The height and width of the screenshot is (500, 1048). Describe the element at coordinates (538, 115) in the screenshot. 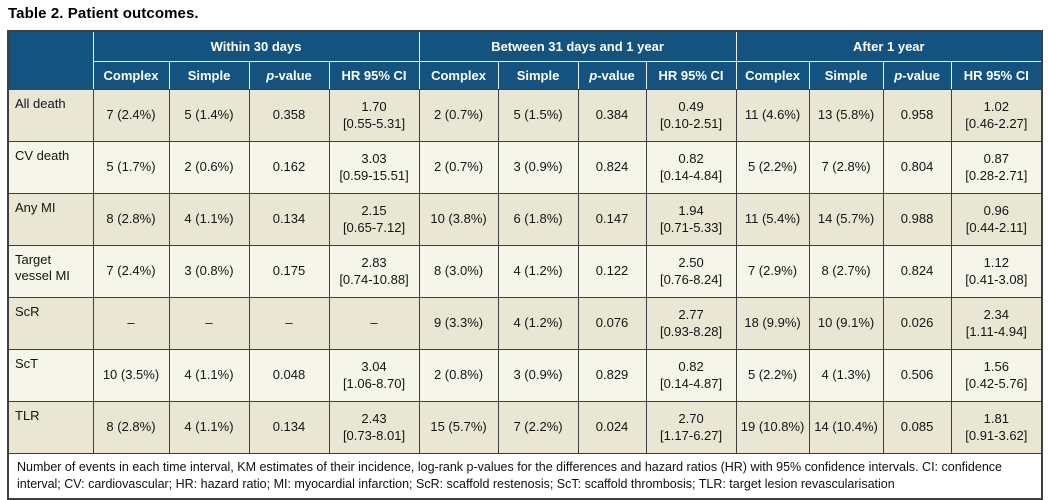

I see `cell: 5 (1.5%)` at that location.